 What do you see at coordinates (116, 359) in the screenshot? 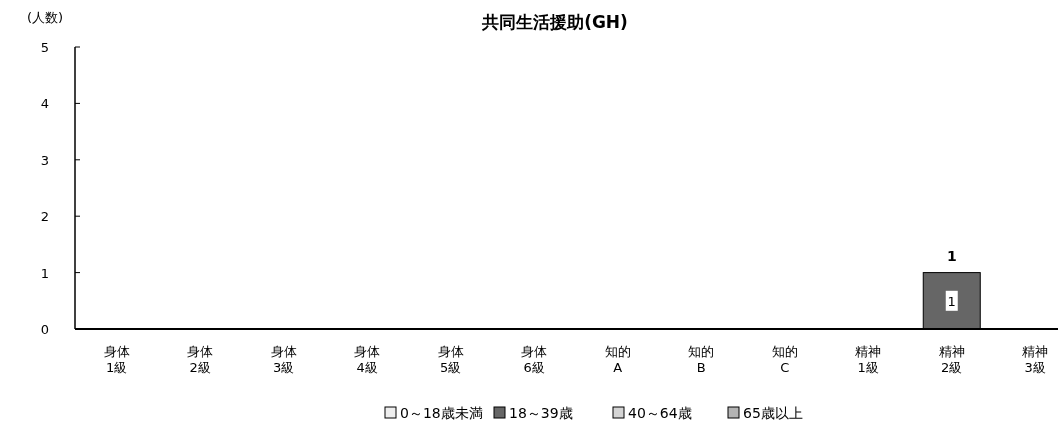
I see `x-tick-label: 身体 1級` at bounding box center [116, 359].